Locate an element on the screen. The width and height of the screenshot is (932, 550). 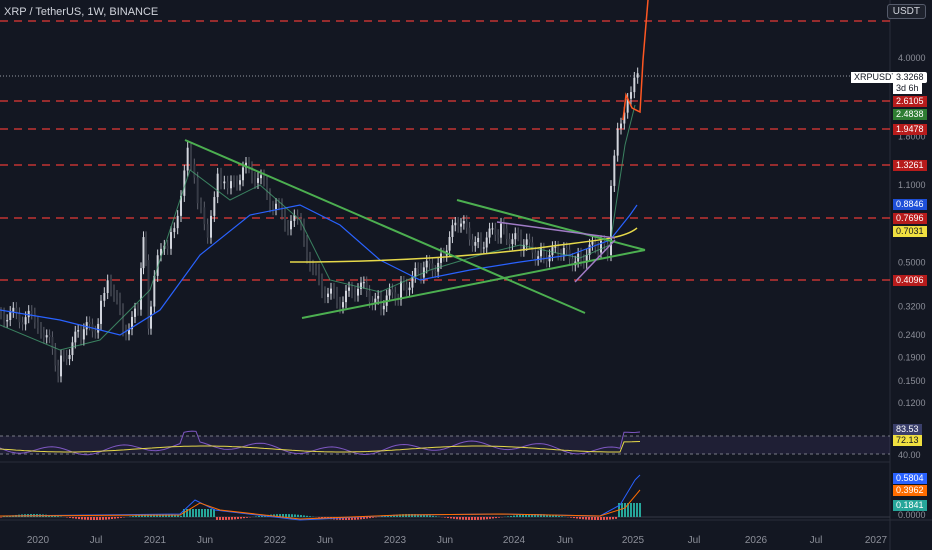
rsi-ma-line is located at coordinates (320, 447).